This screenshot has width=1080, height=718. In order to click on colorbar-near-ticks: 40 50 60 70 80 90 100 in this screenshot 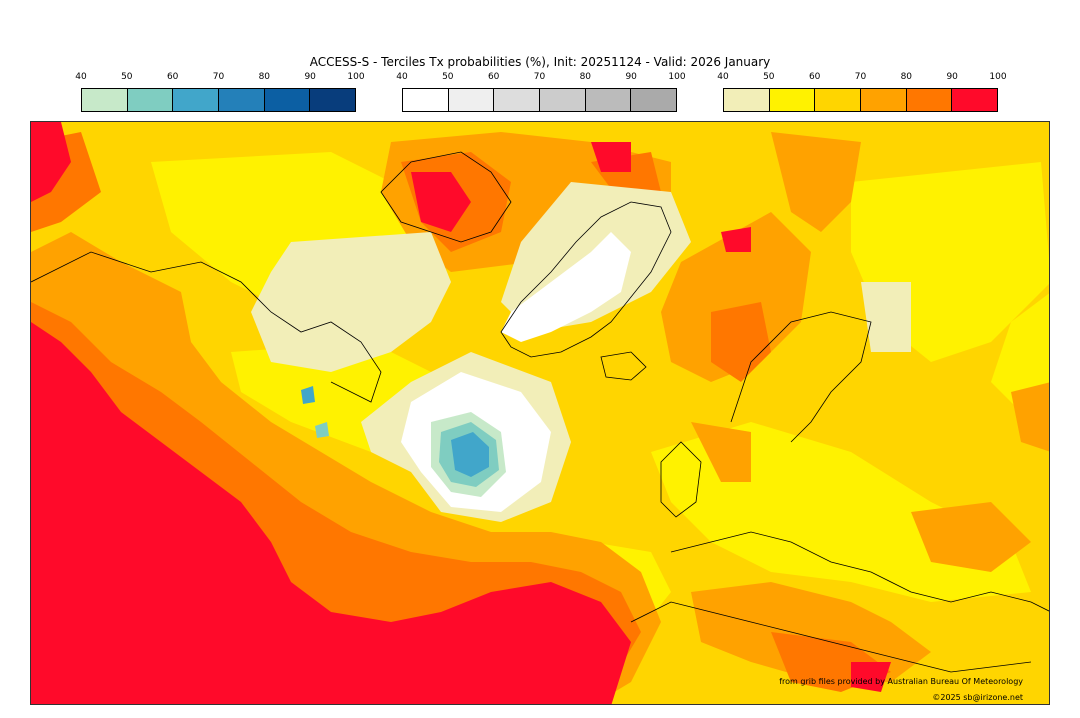, I will do `click(540, 78)`.